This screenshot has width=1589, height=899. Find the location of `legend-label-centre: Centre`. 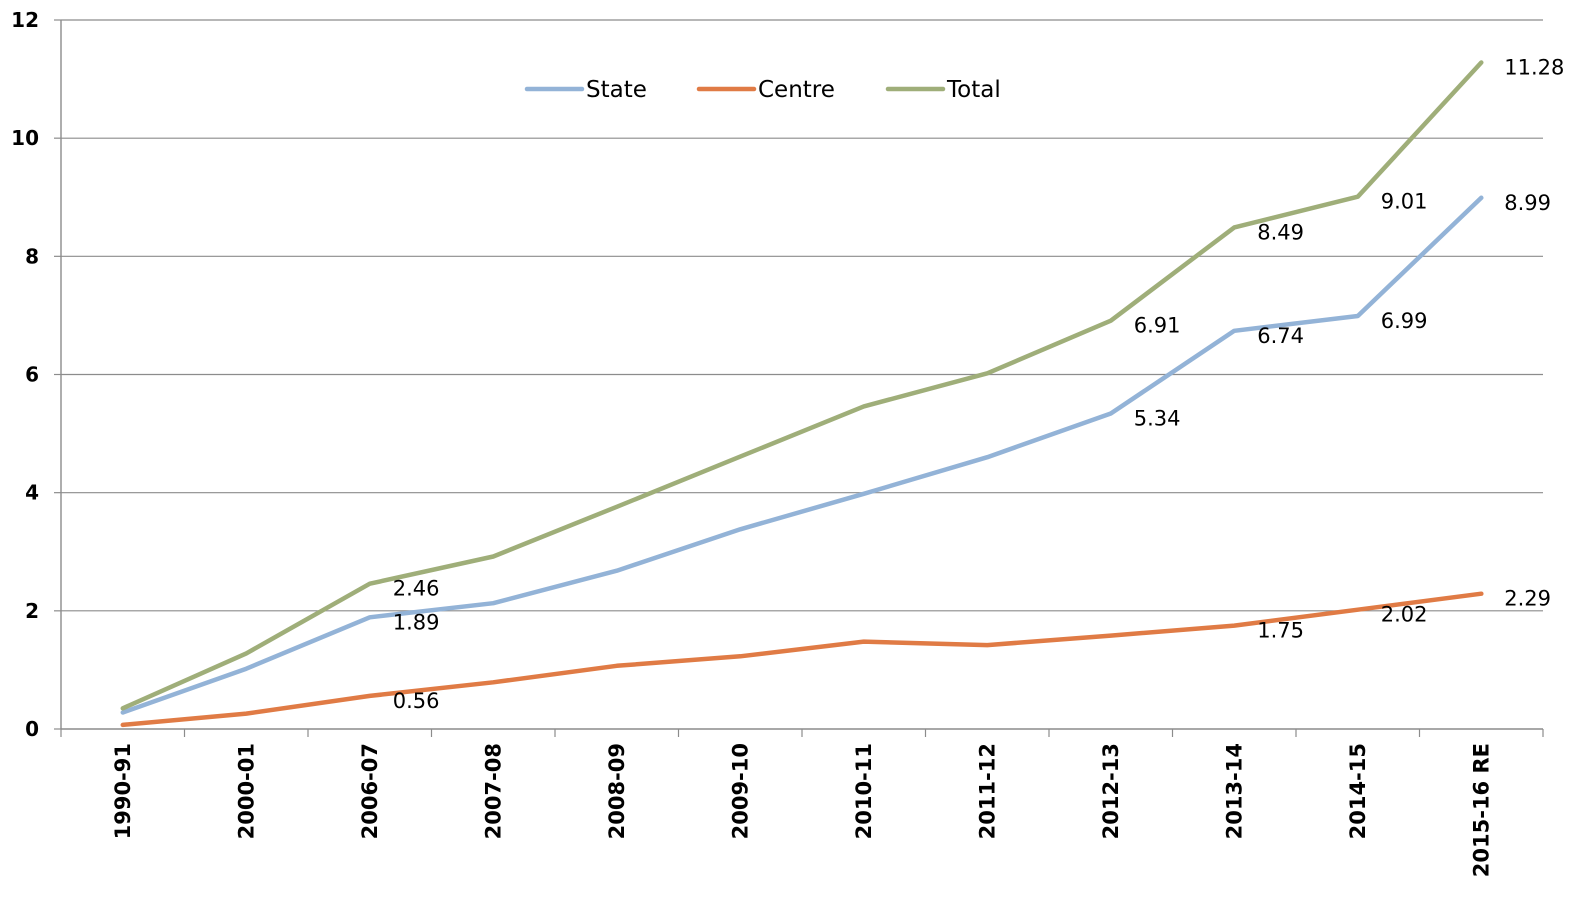

legend-label-centre: Centre is located at coordinates (796, 90).